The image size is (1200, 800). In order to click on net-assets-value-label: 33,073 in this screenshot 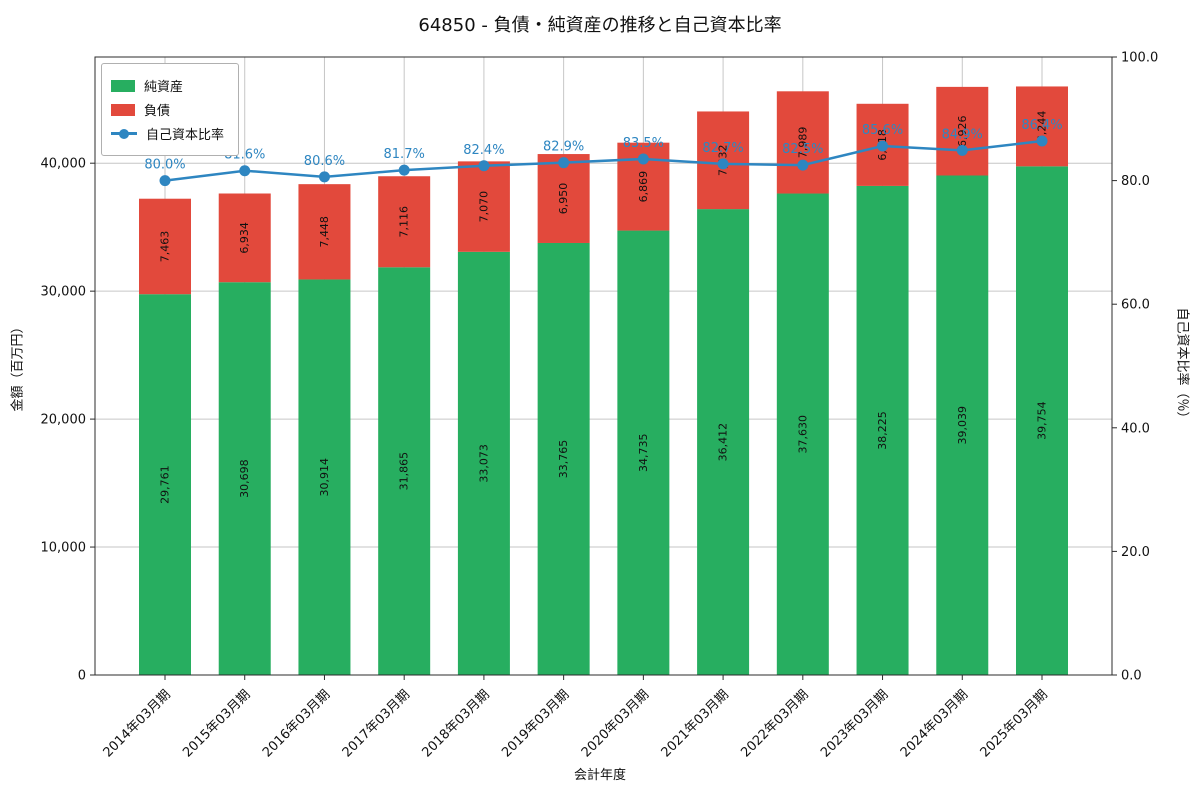, I will do `click(483, 463)`.